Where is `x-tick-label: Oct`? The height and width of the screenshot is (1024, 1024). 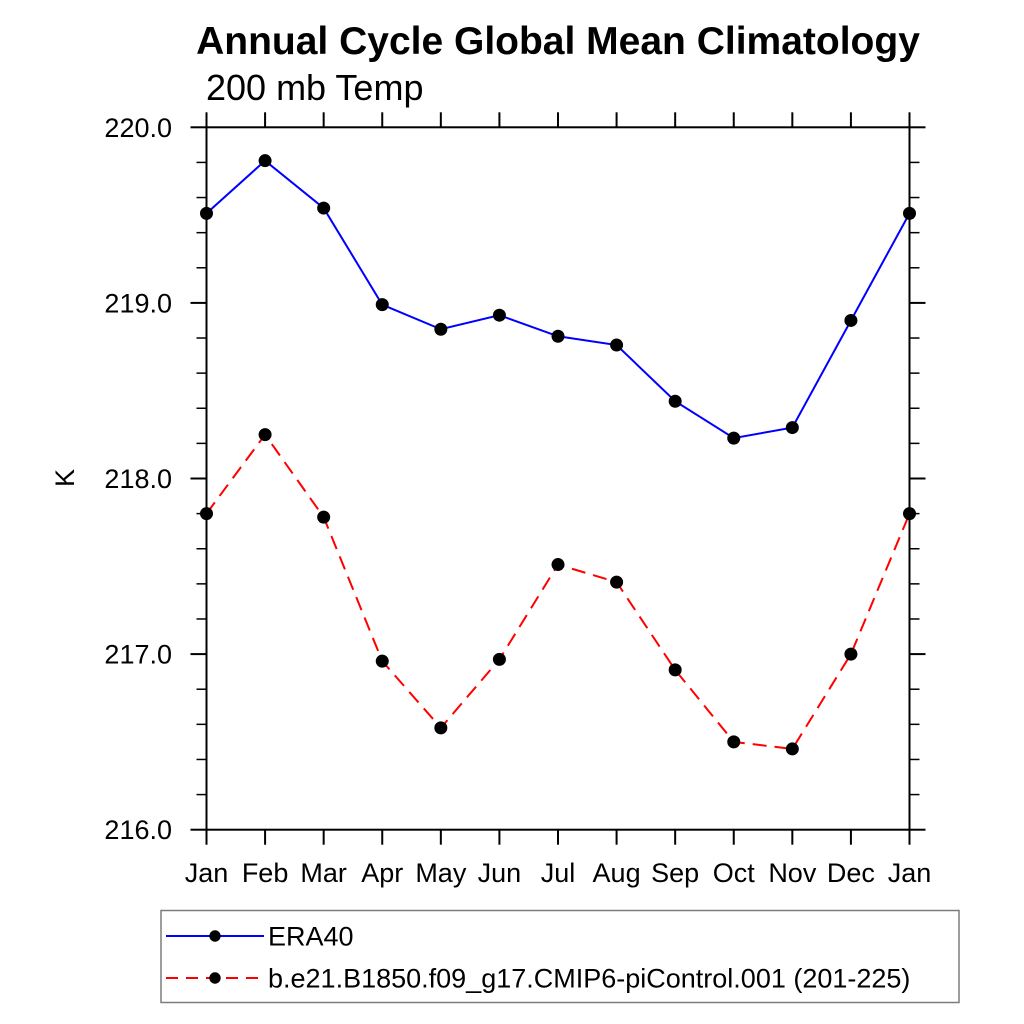 x-tick-label: Oct is located at coordinates (734, 873).